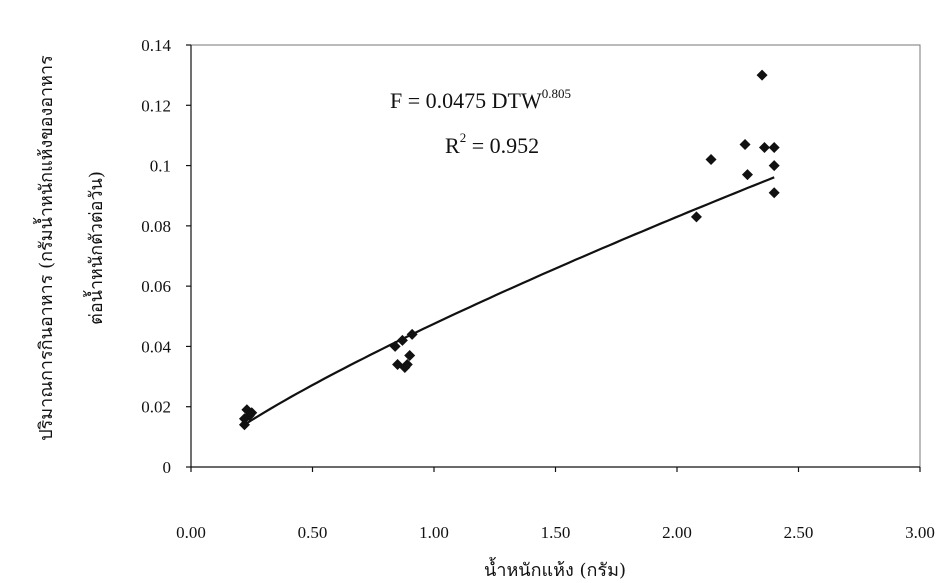 The height and width of the screenshot is (583, 941). I want to click on x-tick-label: 1.00, so click(434, 532).